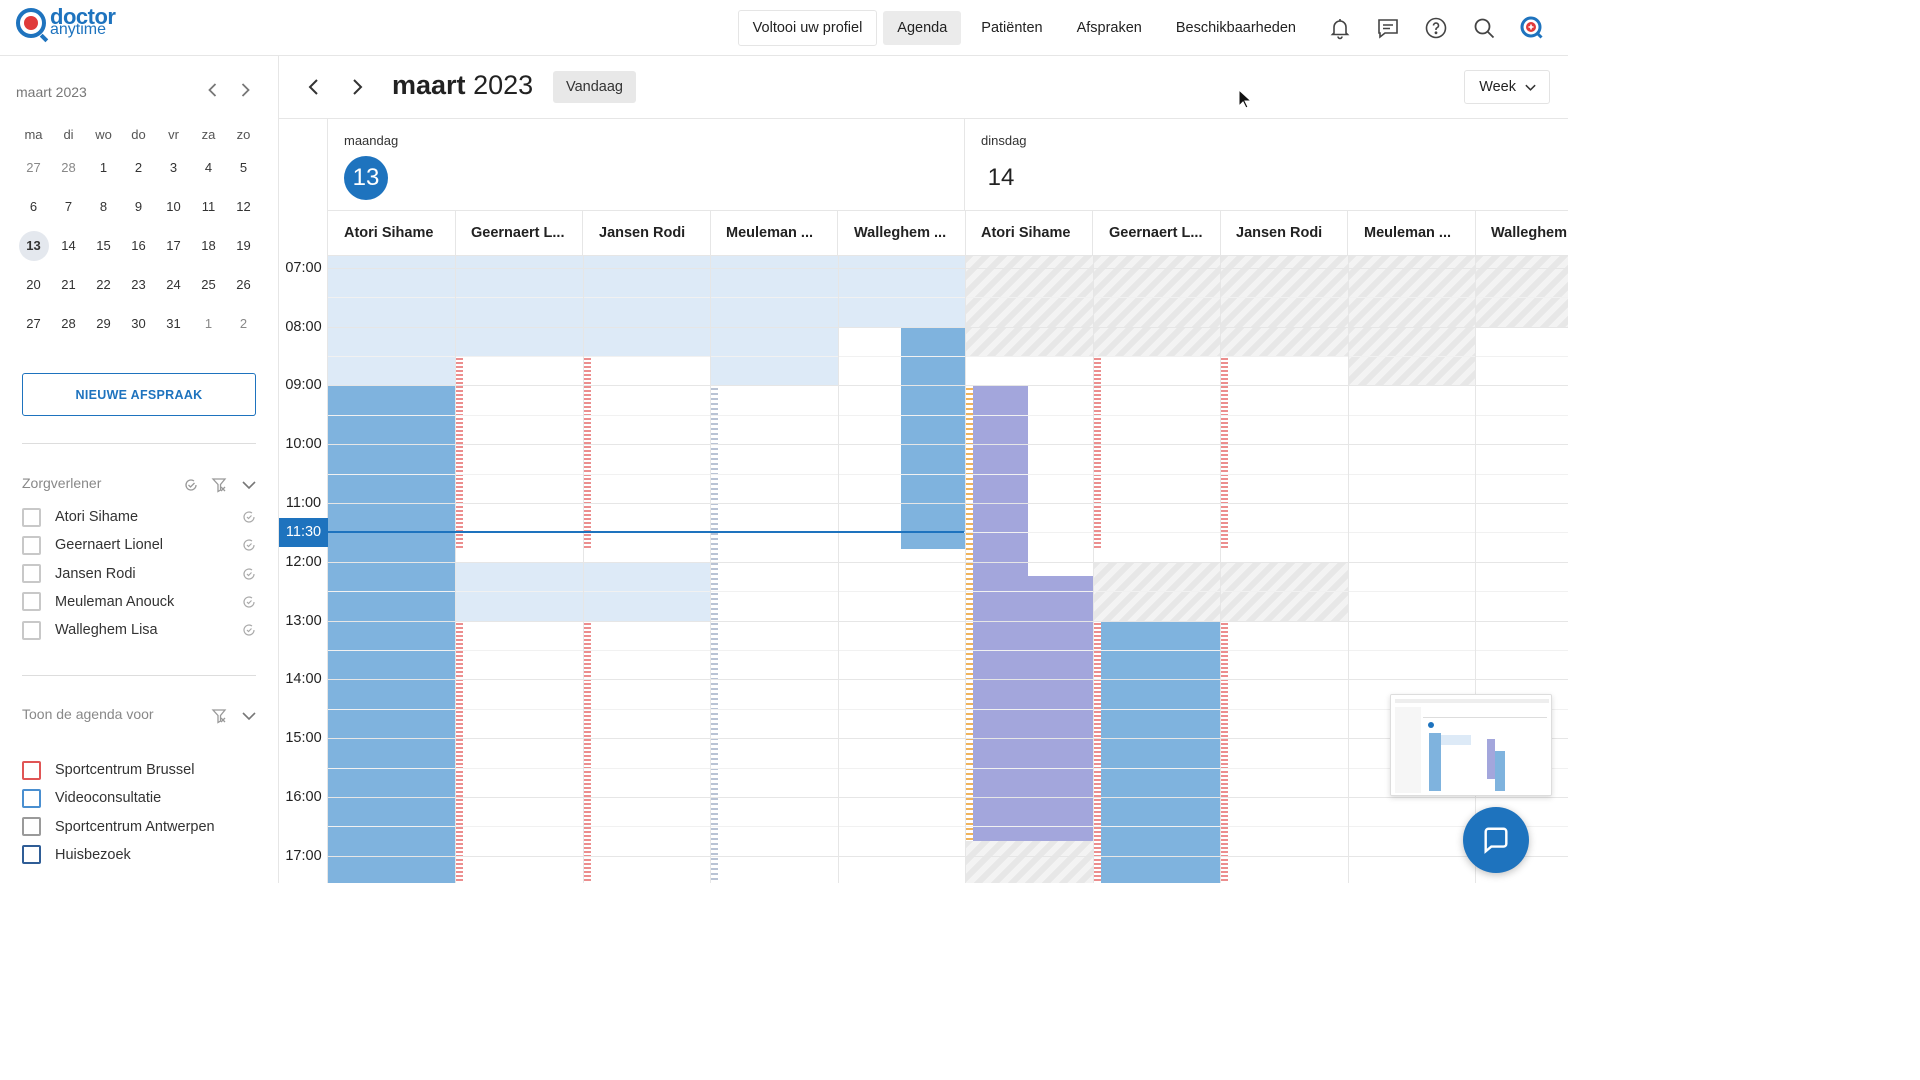 This screenshot has width=1920, height=1080. What do you see at coordinates (139, 394) in the screenshot?
I see `new-appointment-button: NIEUWE AFSPRAAK` at bounding box center [139, 394].